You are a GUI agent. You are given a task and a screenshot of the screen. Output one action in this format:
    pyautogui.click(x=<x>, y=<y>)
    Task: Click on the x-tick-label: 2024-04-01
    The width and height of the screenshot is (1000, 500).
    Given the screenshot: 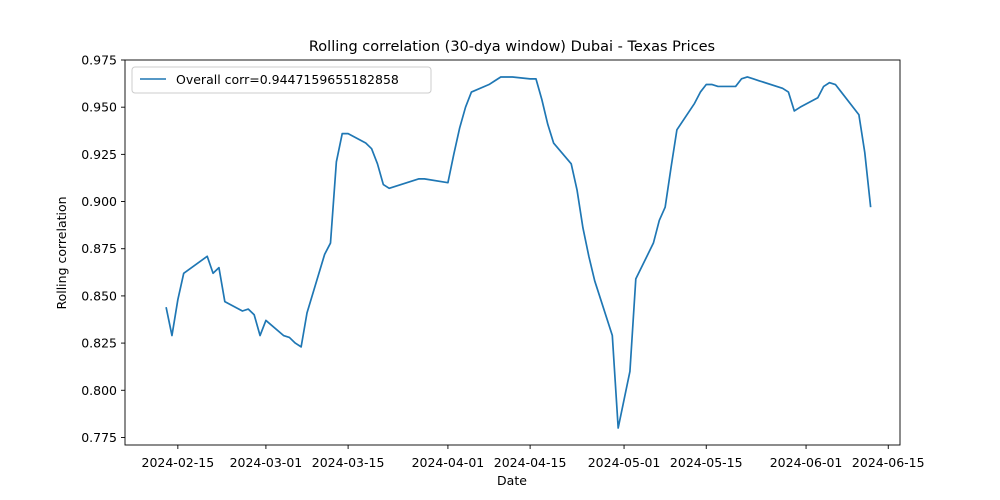 What is the action you would take?
    pyautogui.click(x=448, y=462)
    